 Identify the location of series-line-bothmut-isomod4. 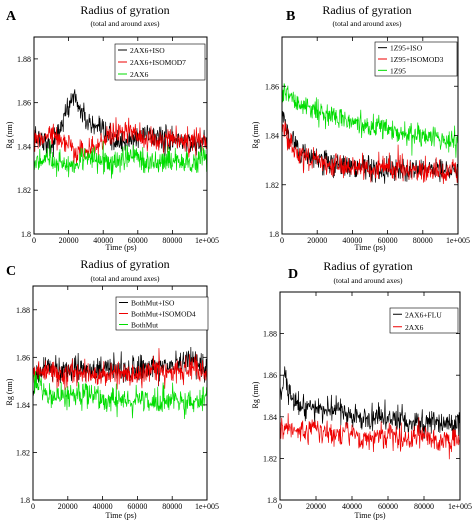
(120, 370).